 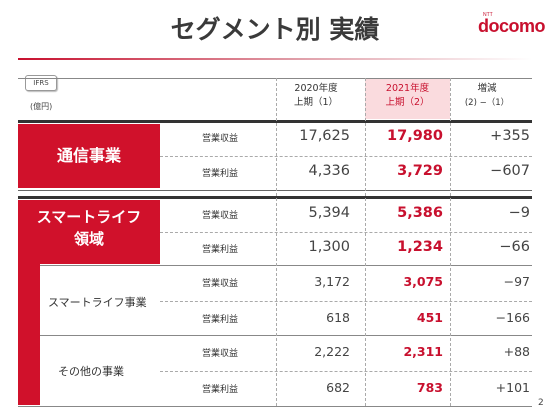 What do you see at coordinates (89, 217) in the screenshot?
I see `segment-smartlife-label-line1: スマートライフ` at bounding box center [89, 217].